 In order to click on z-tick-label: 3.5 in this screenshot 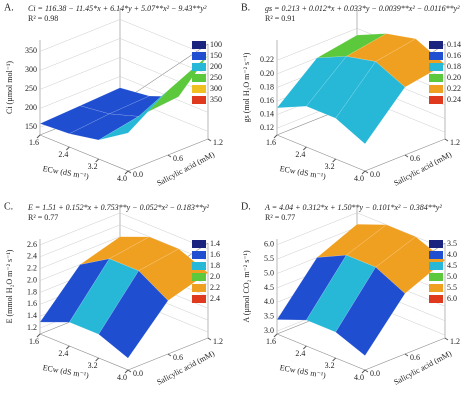, I will do `click(269, 316)`.